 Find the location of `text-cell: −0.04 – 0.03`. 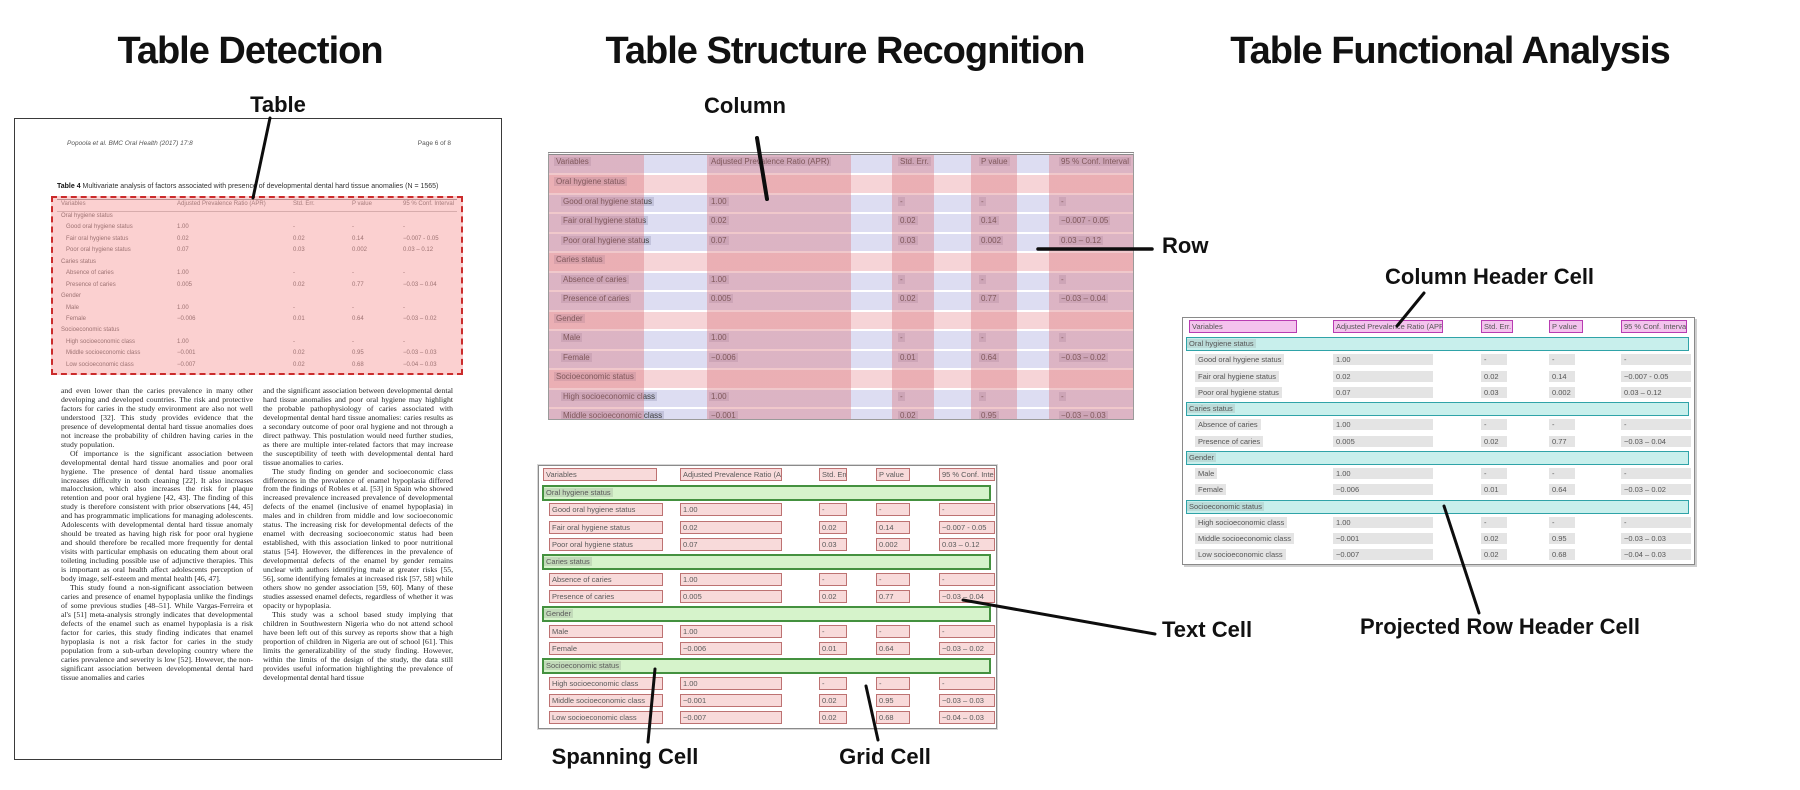

text-cell: −0.04 – 0.03 is located at coordinates (420, 364).